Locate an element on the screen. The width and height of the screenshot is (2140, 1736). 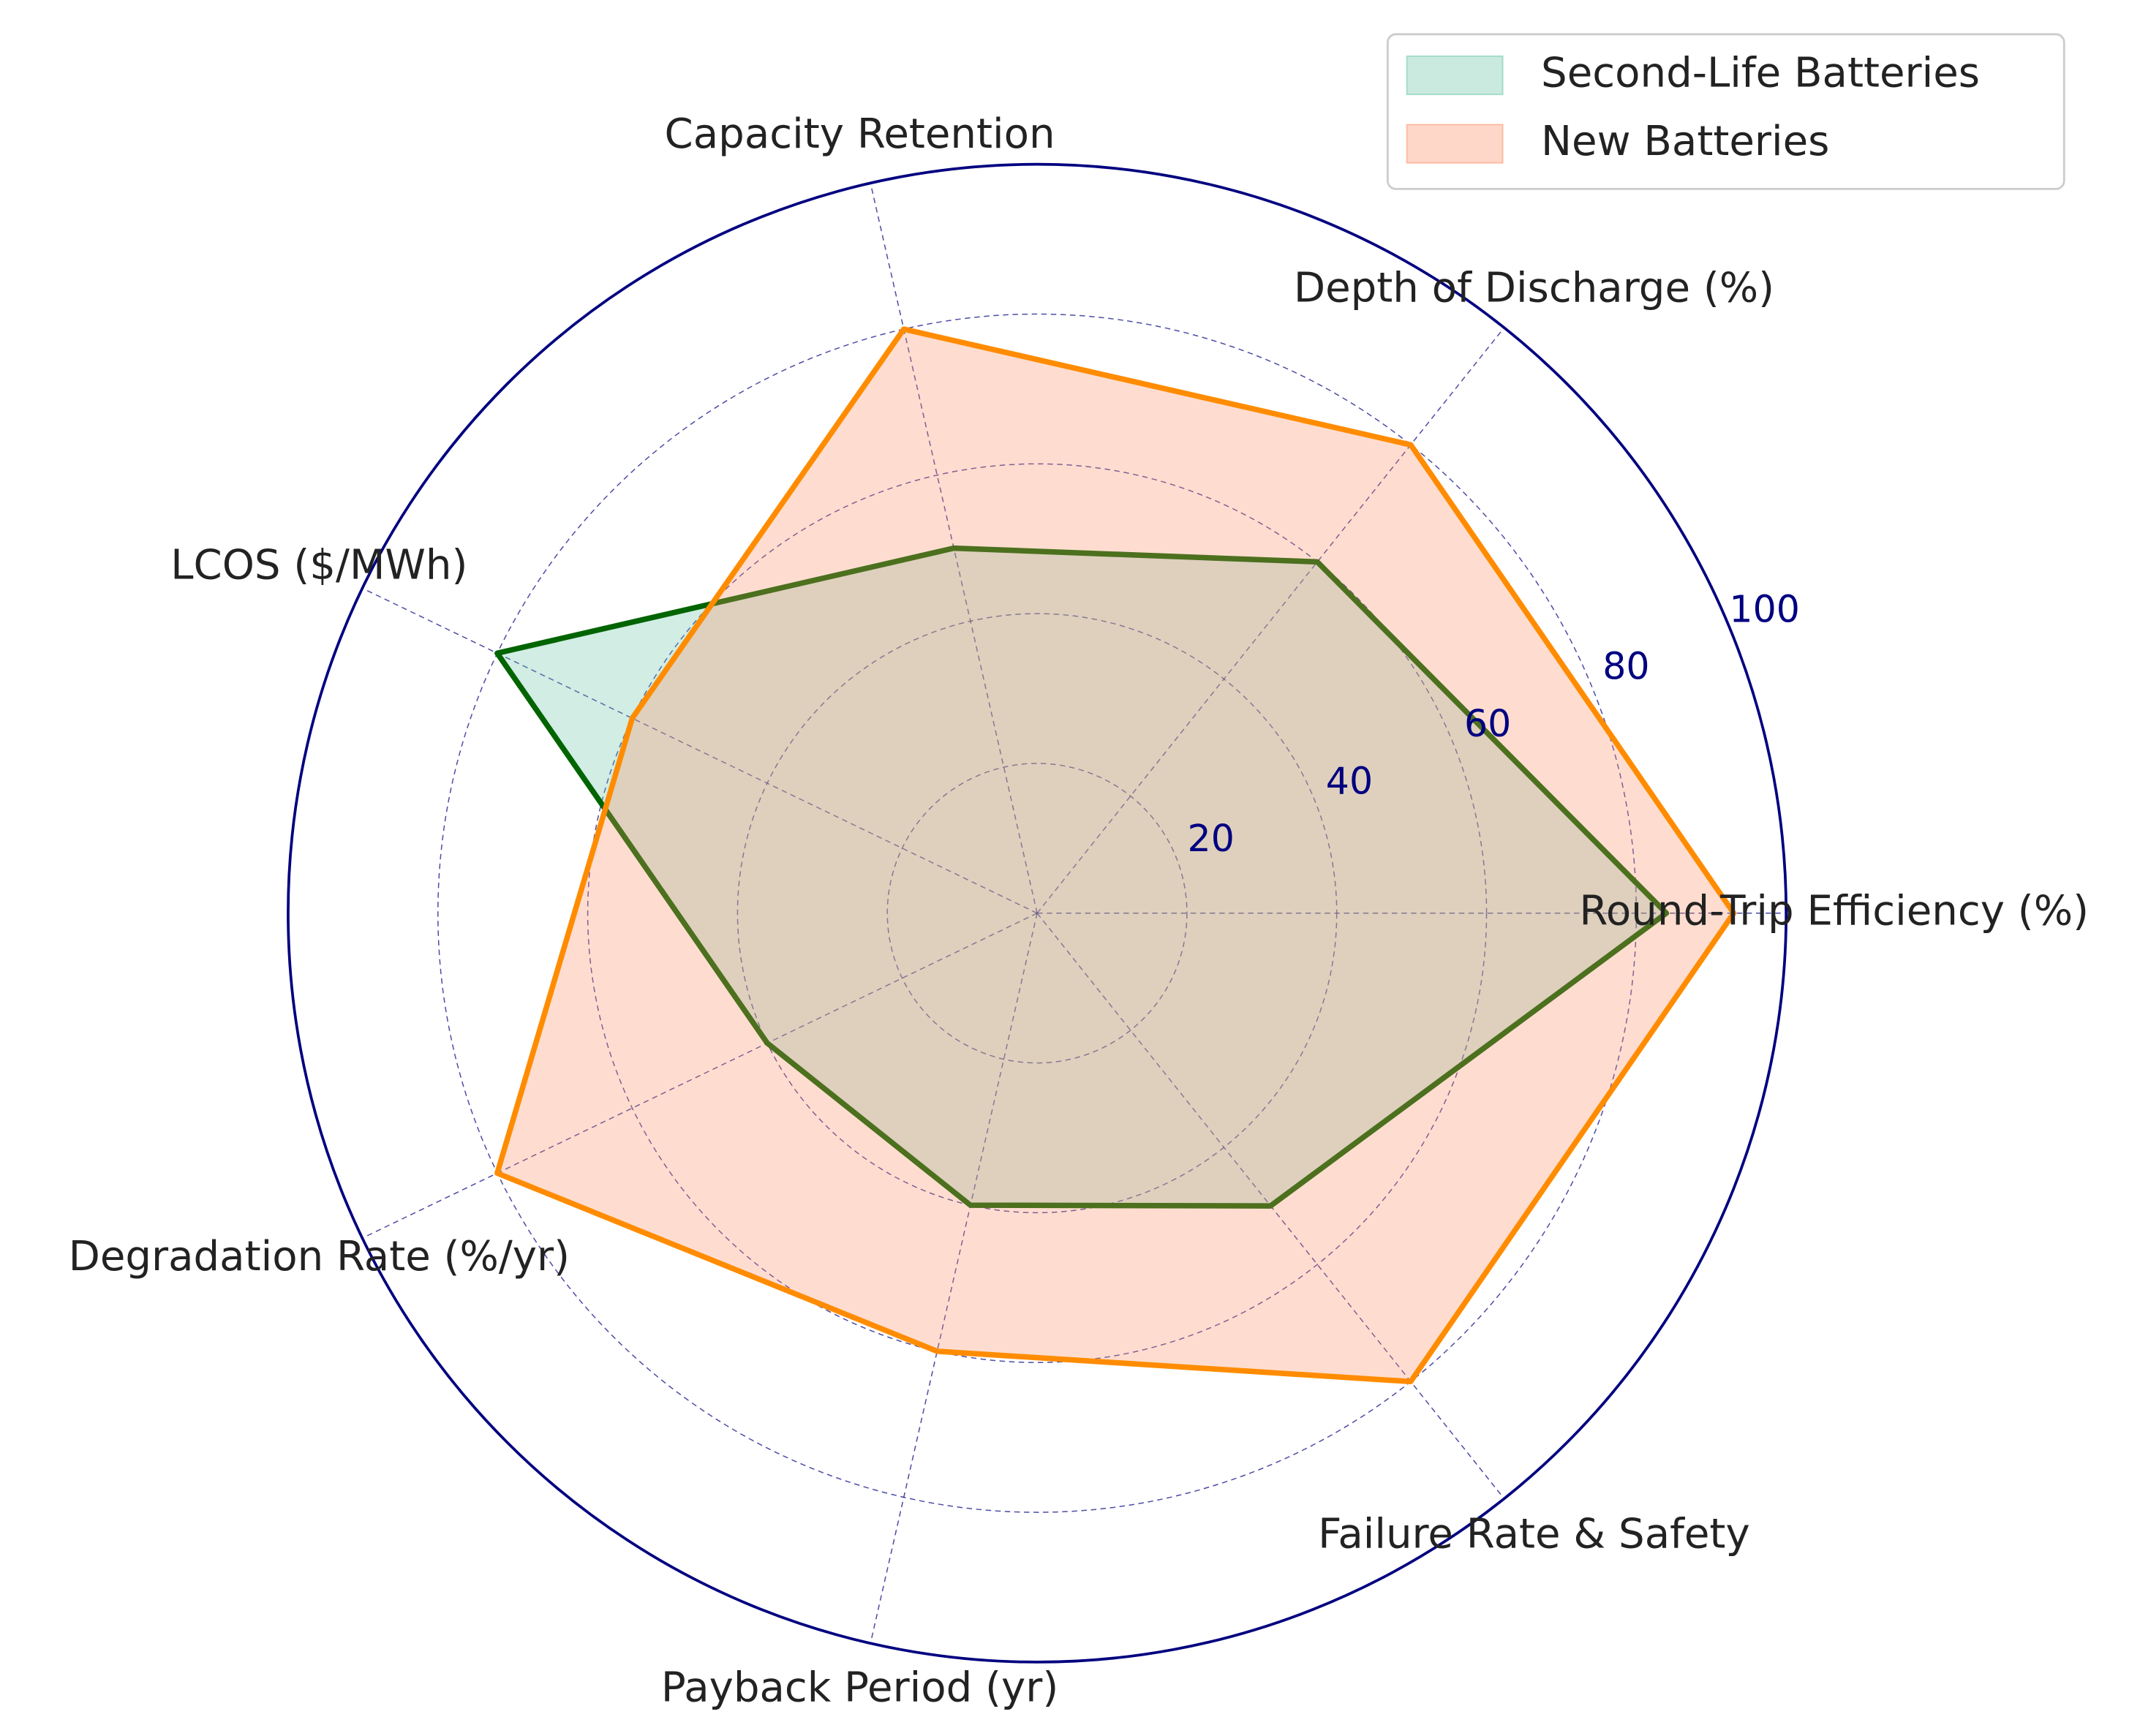
category-label: Failure Rate & Safety is located at coordinates (1534, 1534).